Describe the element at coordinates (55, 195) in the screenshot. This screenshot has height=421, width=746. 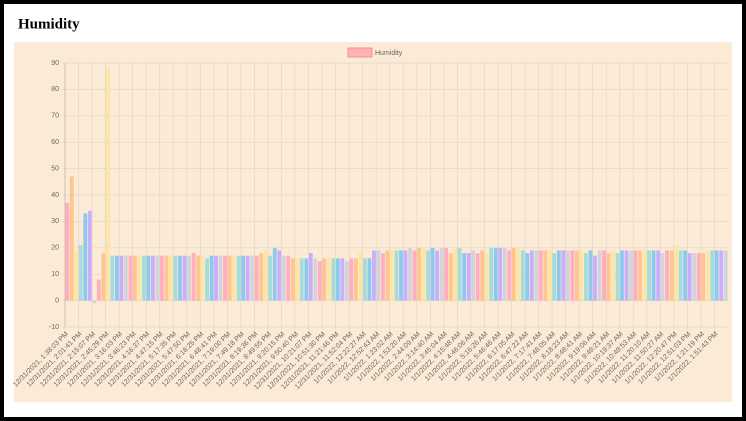
I see `y-tick-label: 40` at that location.